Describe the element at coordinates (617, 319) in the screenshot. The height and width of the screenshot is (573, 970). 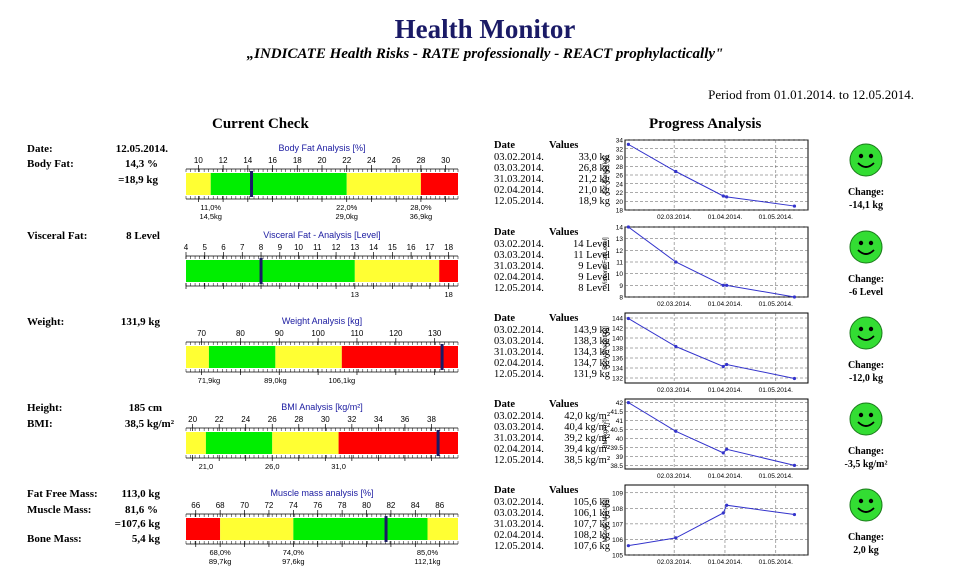
I see `chart-y-tick: 144` at that location.